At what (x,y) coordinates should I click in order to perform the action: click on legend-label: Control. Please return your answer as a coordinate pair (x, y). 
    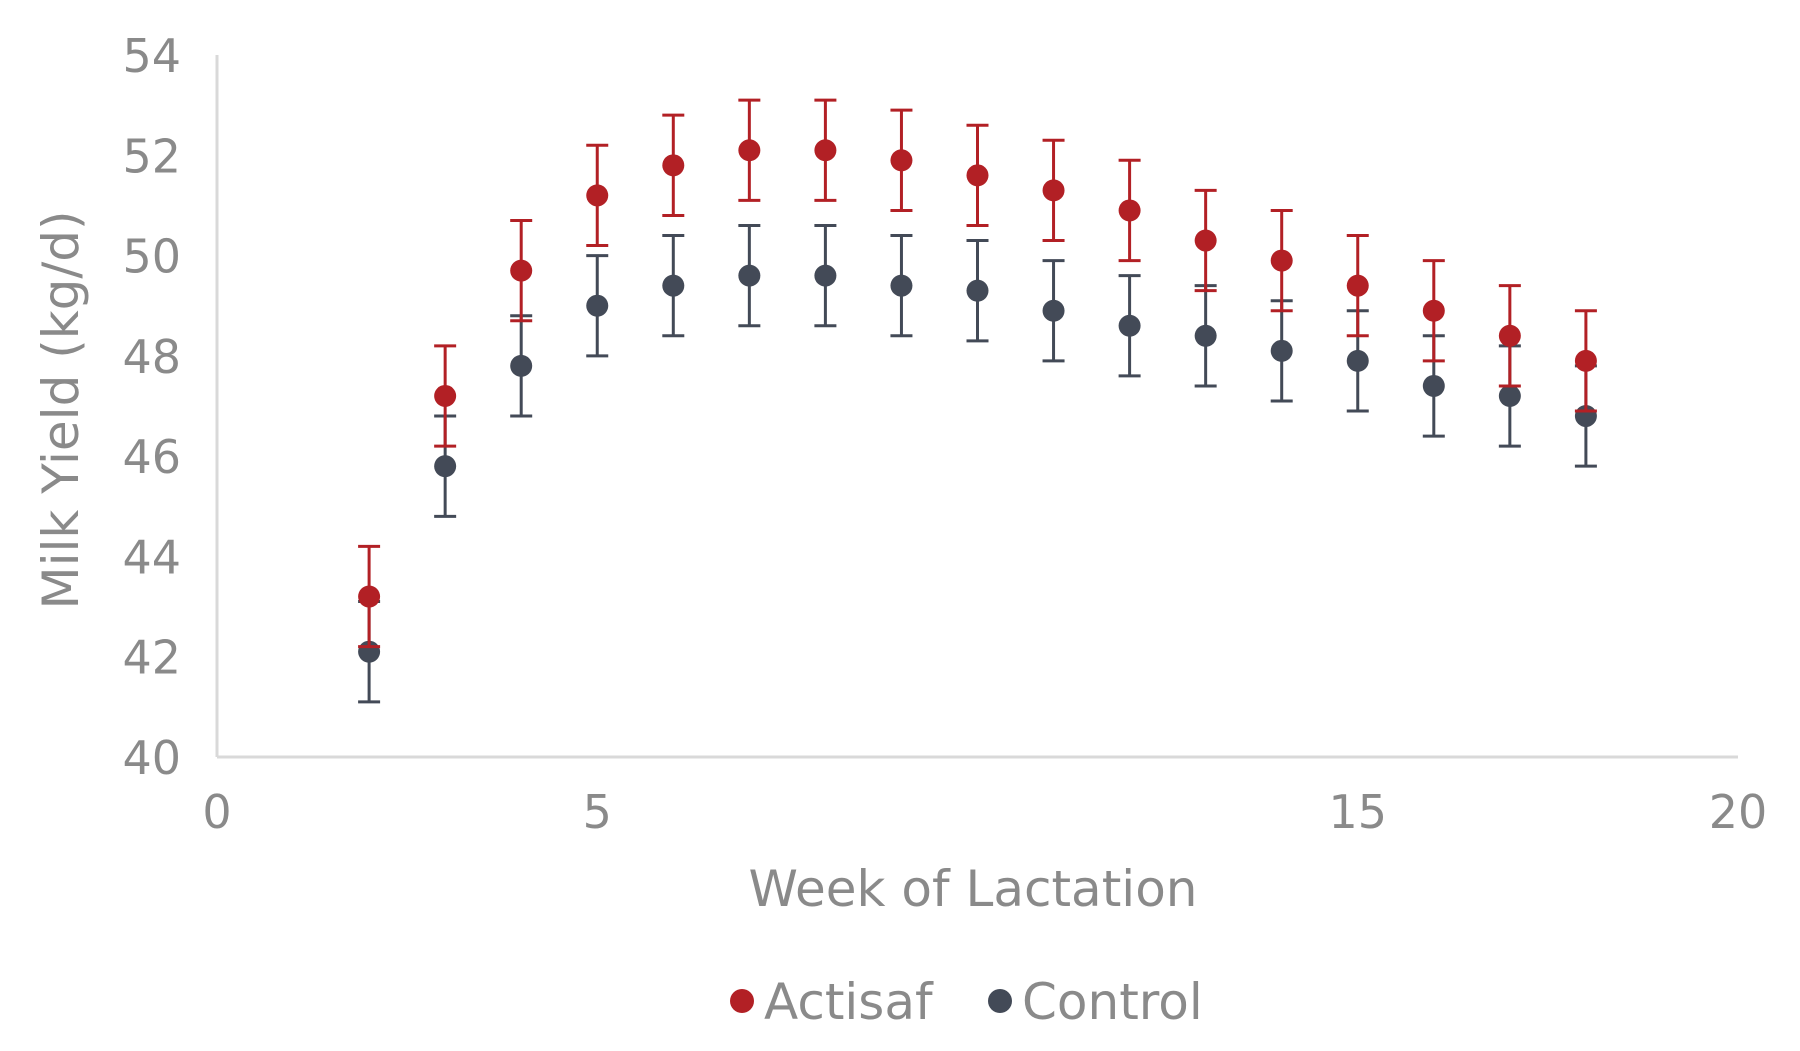
    Looking at the image, I should click on (1112, 1002).